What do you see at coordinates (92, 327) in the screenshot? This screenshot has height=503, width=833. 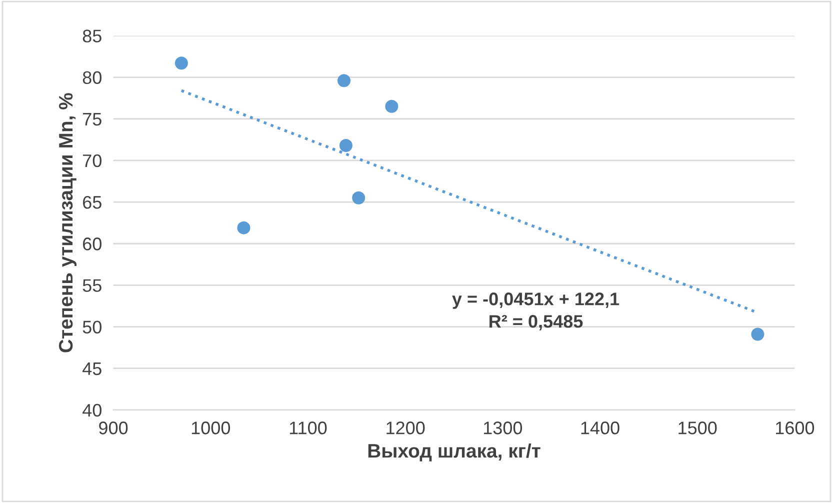 I see `y-tick-label: 50` at bounding box center [92, 327].